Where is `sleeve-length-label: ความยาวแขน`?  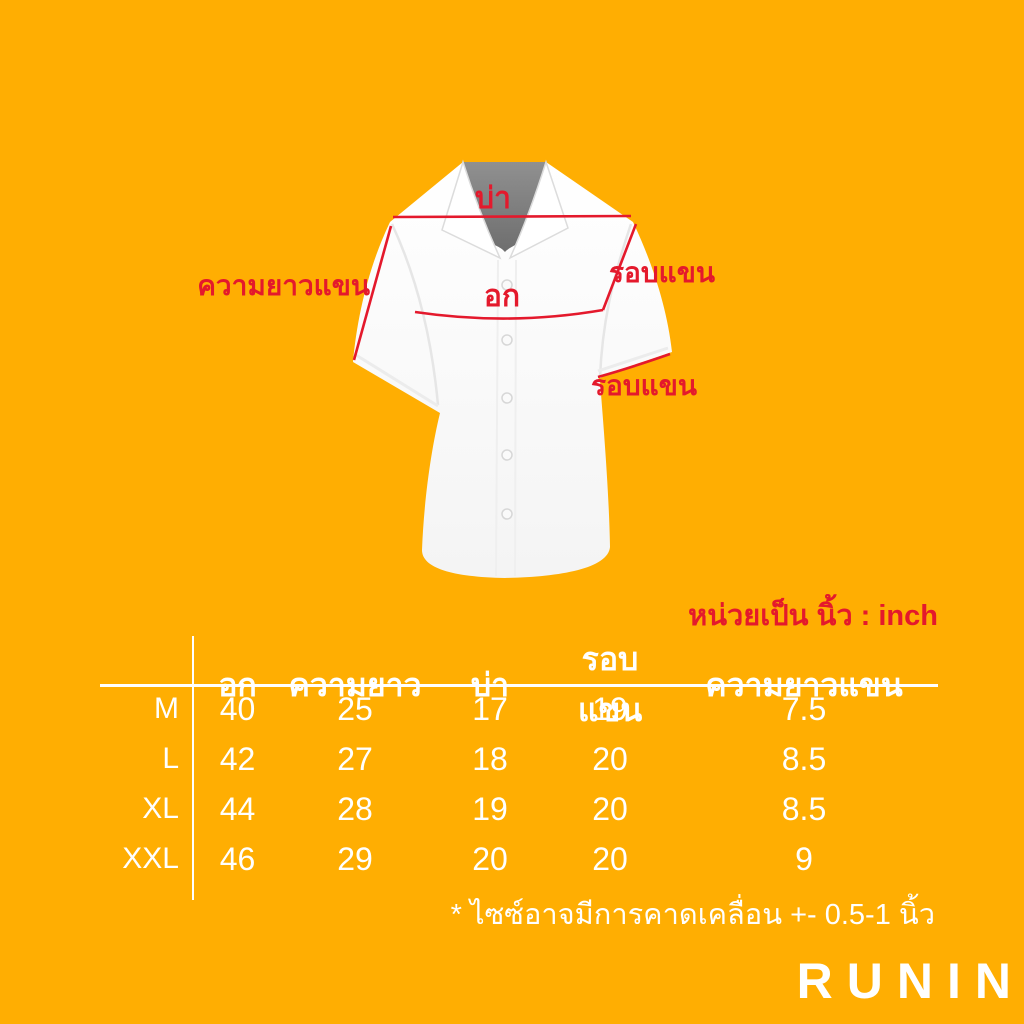
sleeve-length-label: ความยาวแขน is located at coordinates (283, 285).